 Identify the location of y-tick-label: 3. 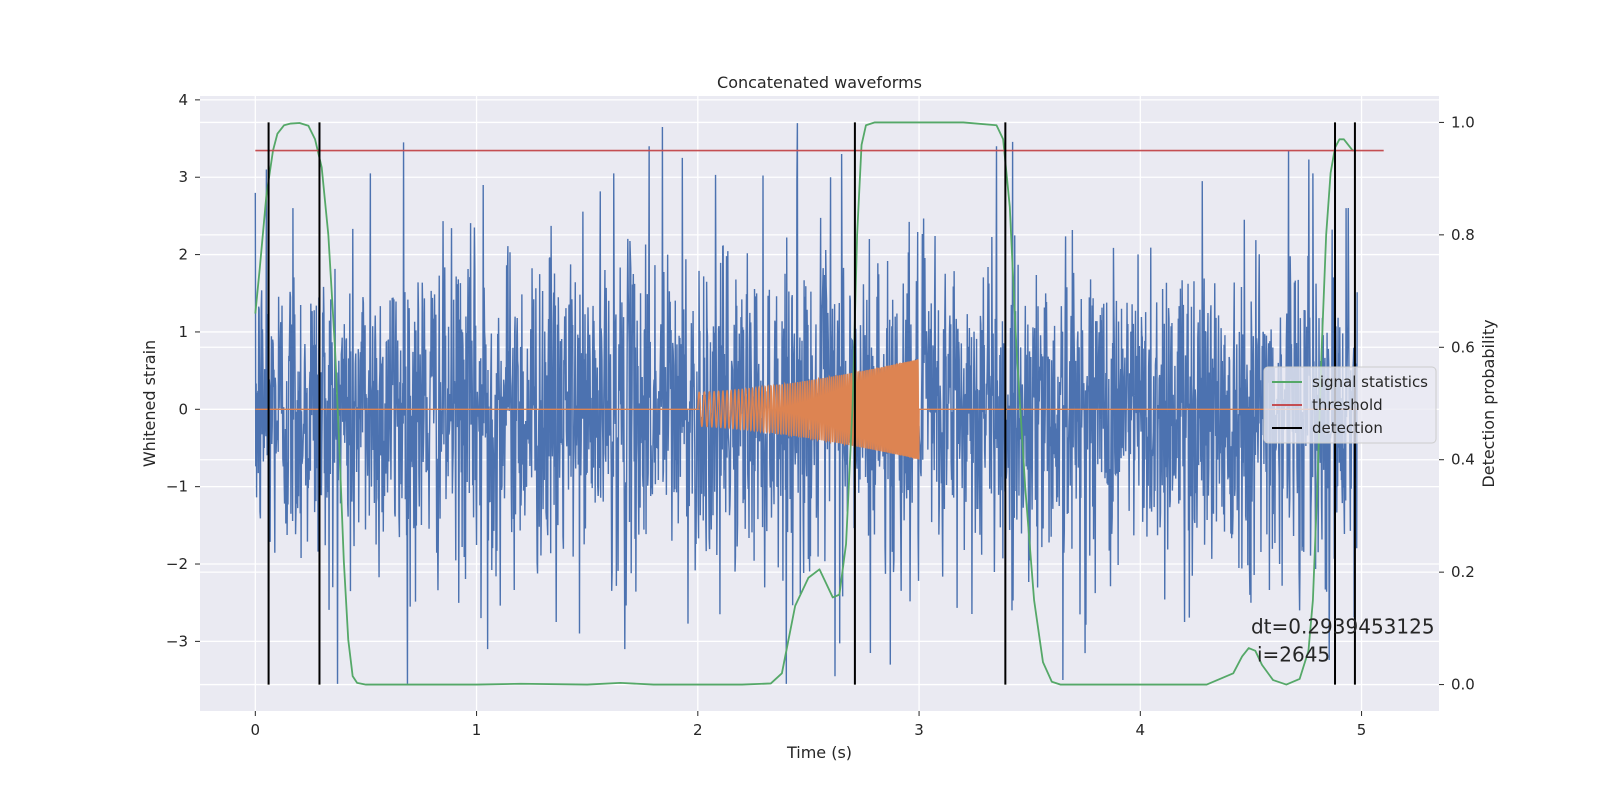
(183, 177).